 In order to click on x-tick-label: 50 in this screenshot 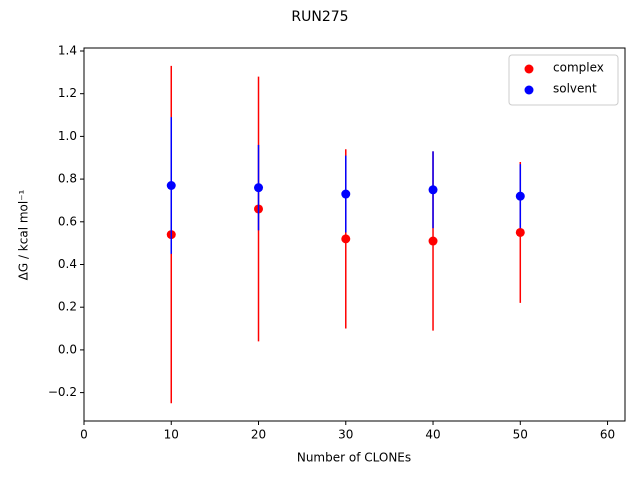, I will do `click(520, 435)`.